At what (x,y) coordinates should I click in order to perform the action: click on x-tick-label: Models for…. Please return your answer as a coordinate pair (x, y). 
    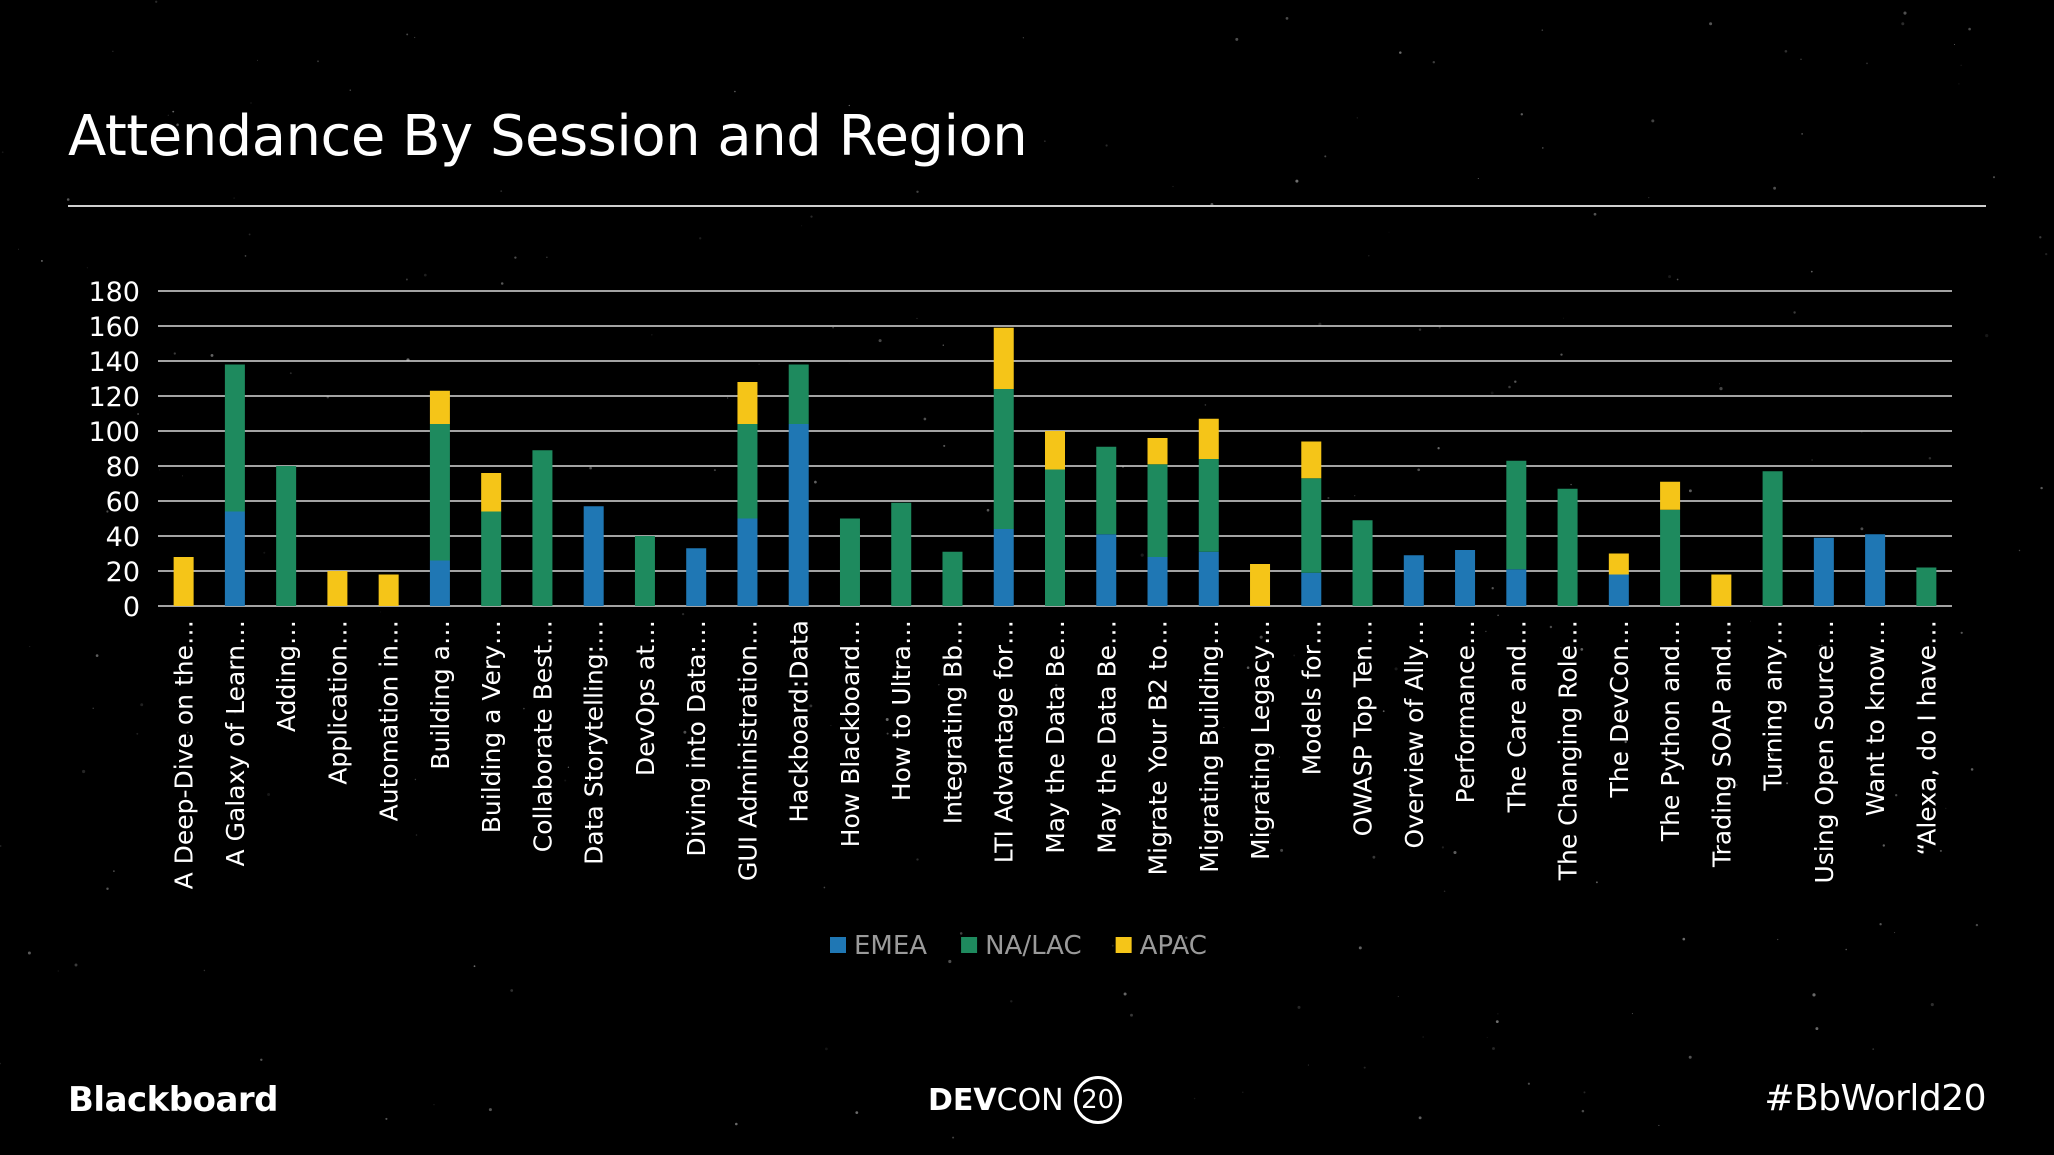
    Looking at the image, I should click on (1311, 697).